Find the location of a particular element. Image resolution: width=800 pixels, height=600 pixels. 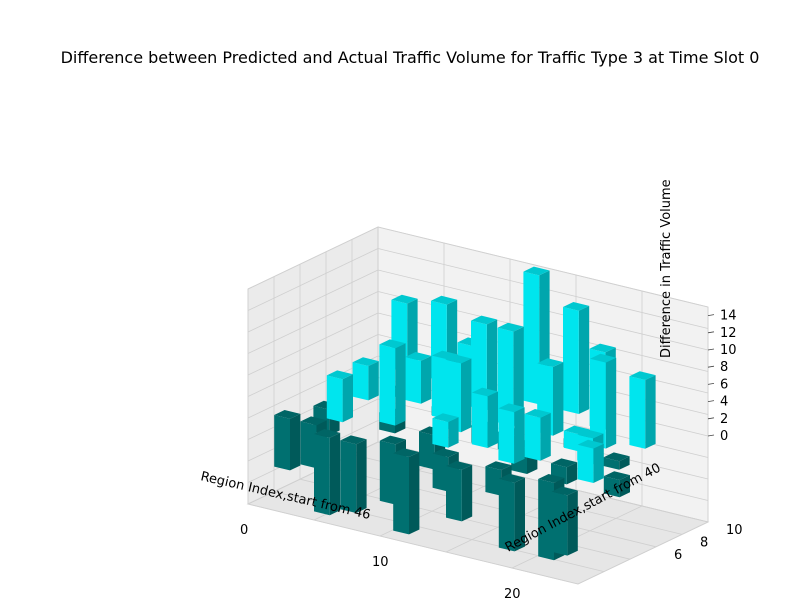

y-tick-label: 6 is located at coordinates (678, 555).